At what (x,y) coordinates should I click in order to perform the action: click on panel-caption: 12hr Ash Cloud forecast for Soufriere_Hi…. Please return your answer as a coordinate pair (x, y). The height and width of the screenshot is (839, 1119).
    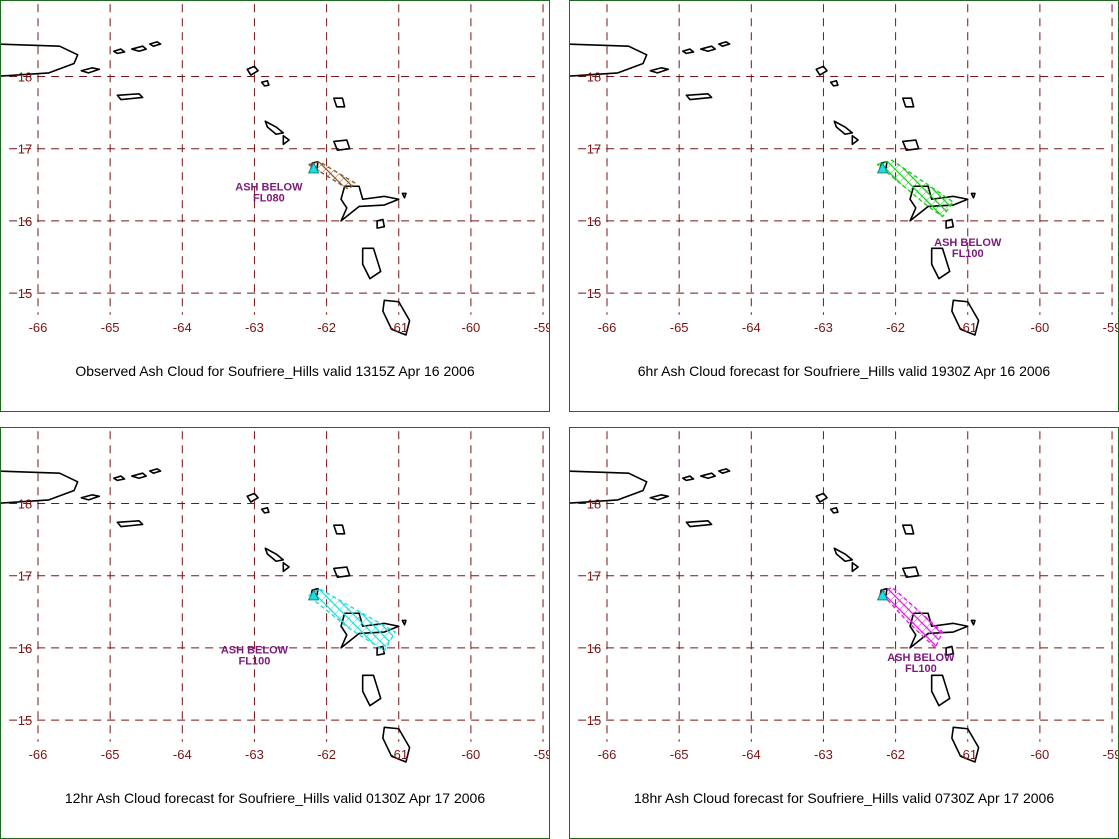
    Looking at the image, I should click on (275, 798).